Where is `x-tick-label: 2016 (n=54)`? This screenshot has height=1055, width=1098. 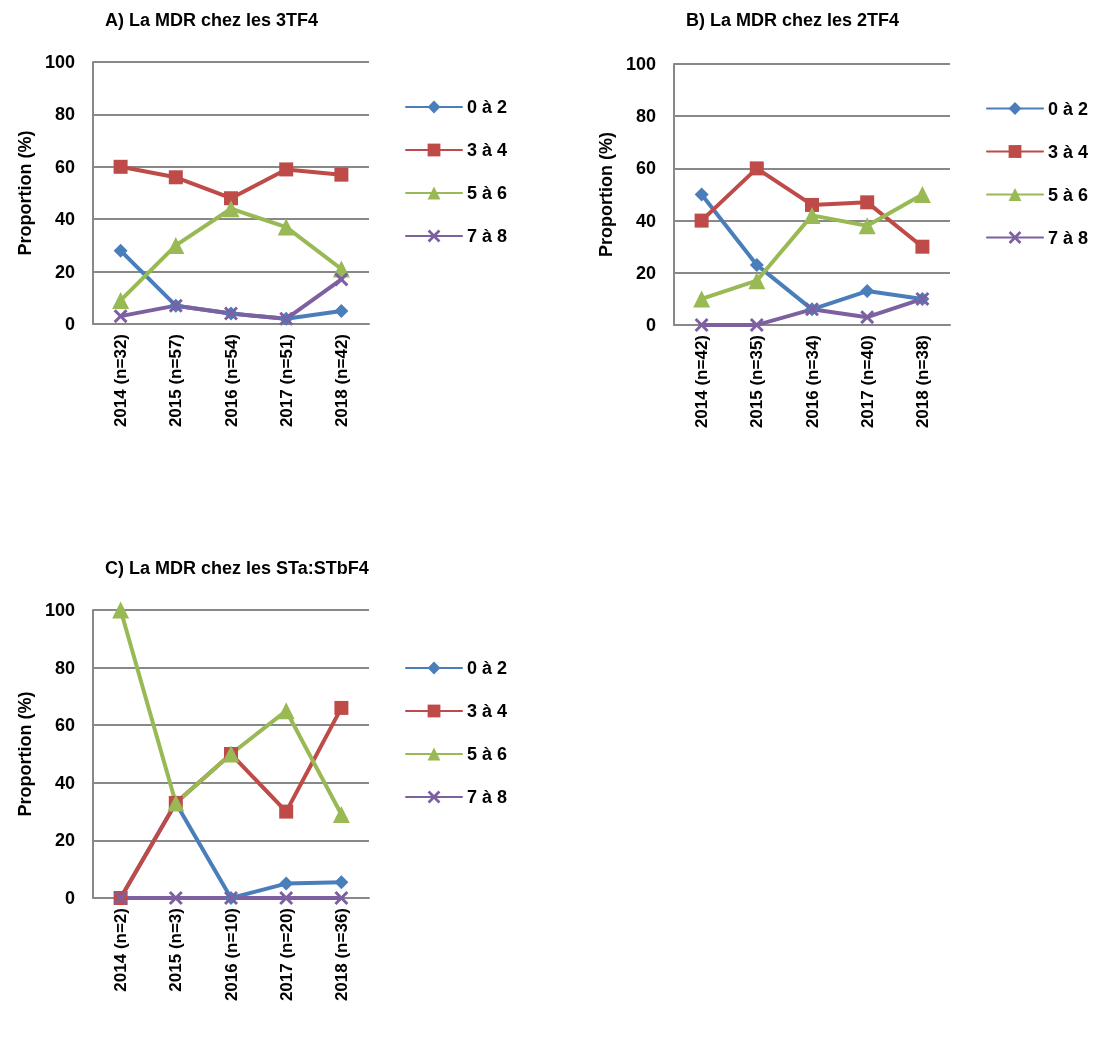 x-tick-label: 2016 (n=54) is located at coordinates (231, 381).